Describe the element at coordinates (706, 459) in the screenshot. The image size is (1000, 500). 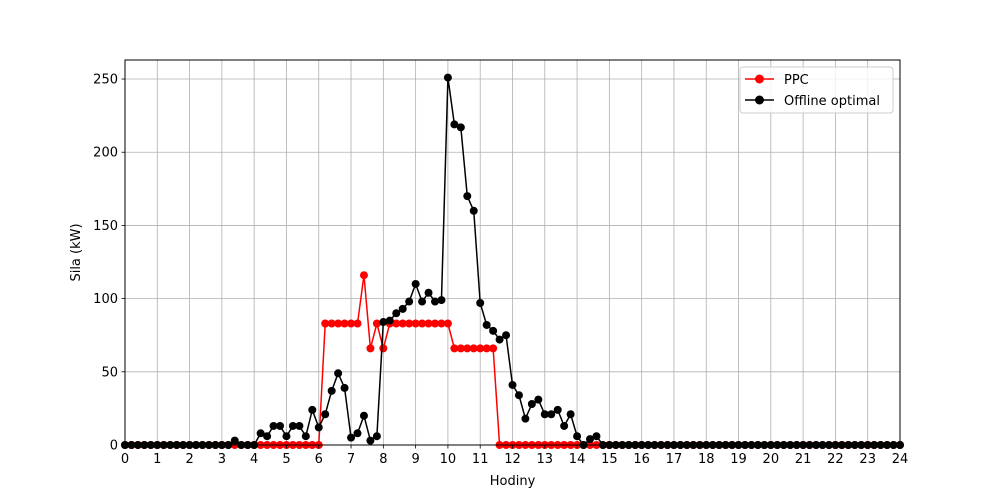
I see `x-tick-label: 18` at that location.